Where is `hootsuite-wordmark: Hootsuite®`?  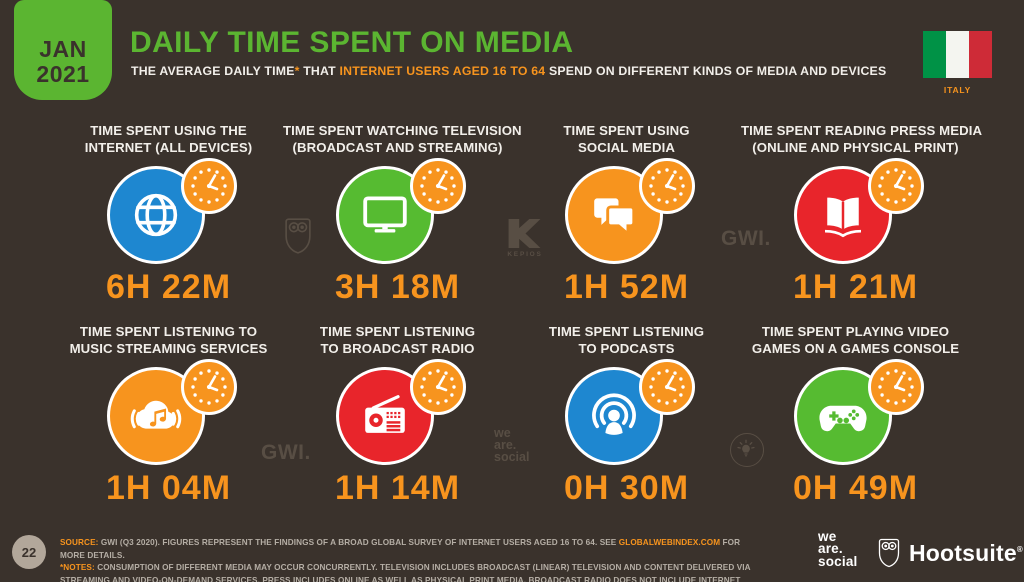
hootsuite-wordmark: Hootsuite® is located at coordinates (966, 552).